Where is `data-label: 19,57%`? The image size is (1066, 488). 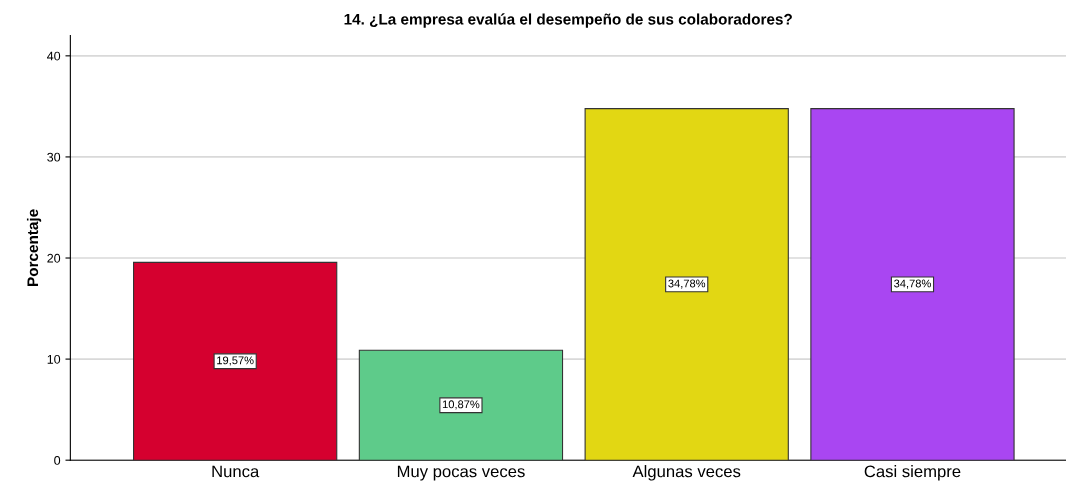
data-label: 19,57% is located at coordinates (235, 361).